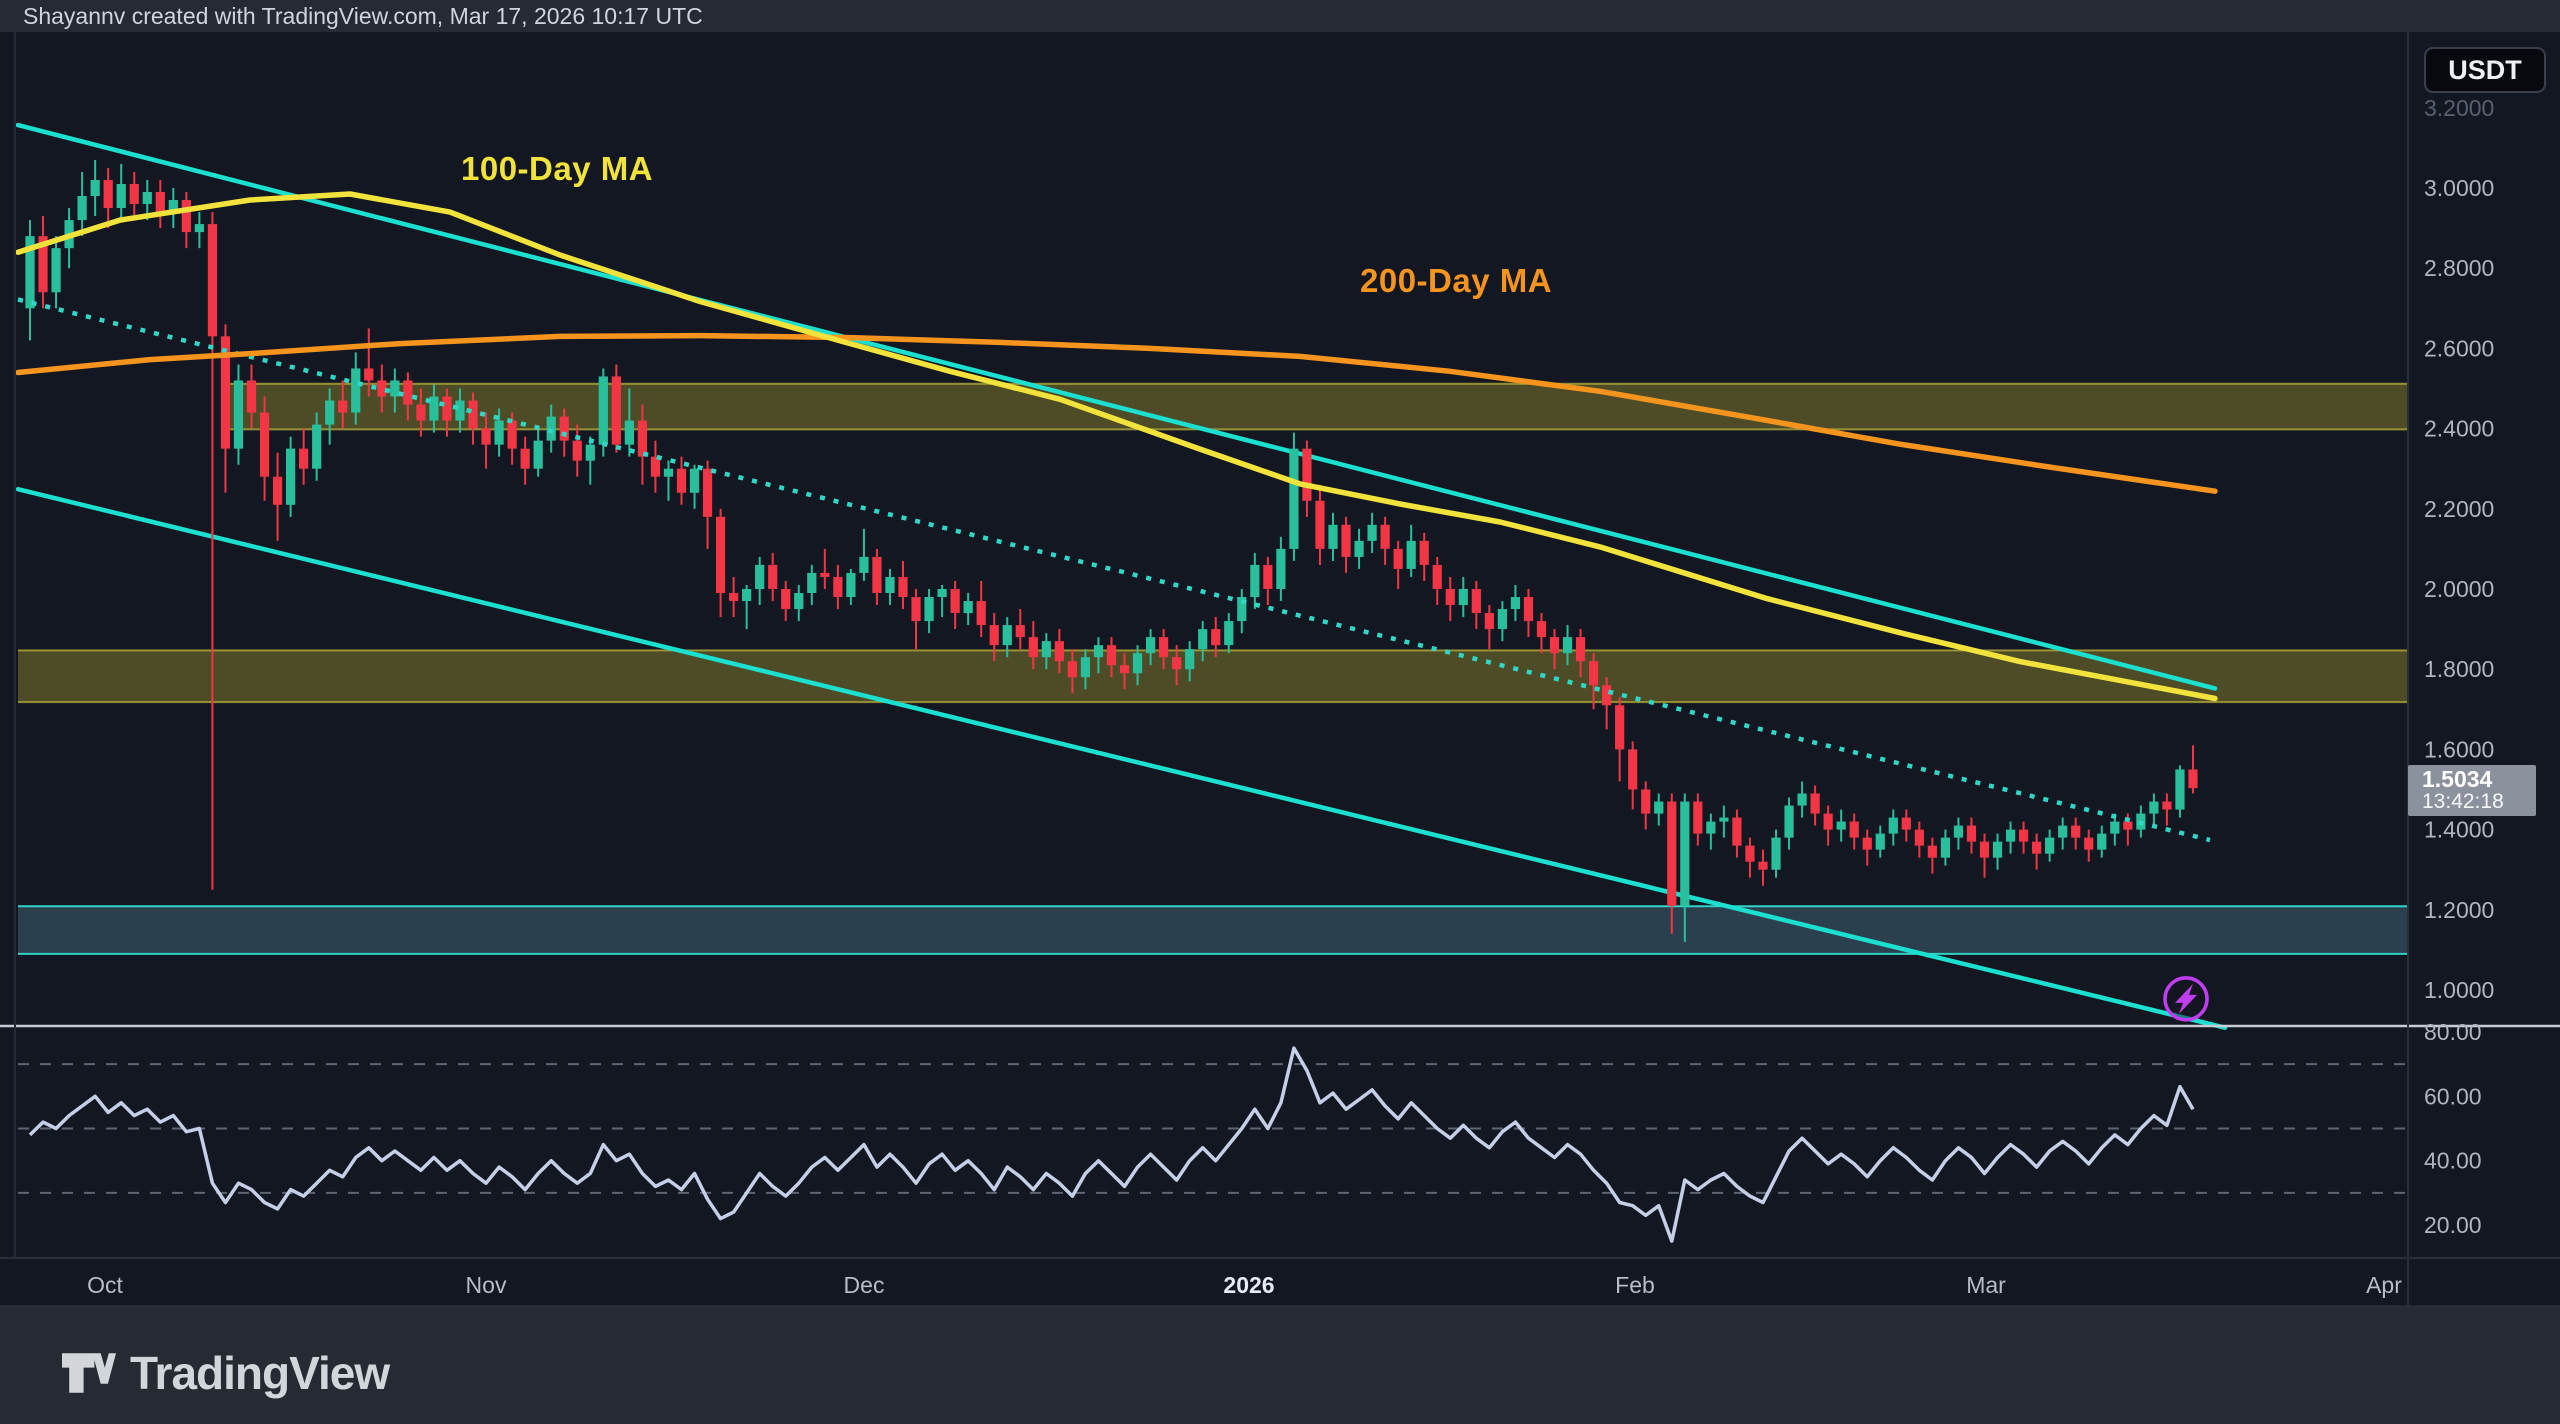 Image resolution: width=2560 pixels, height=1424 pixels. Describe the element at coordinates (2459, 830) in the screenshot. I see `price-tick-1.4: 1.4000` at that location.